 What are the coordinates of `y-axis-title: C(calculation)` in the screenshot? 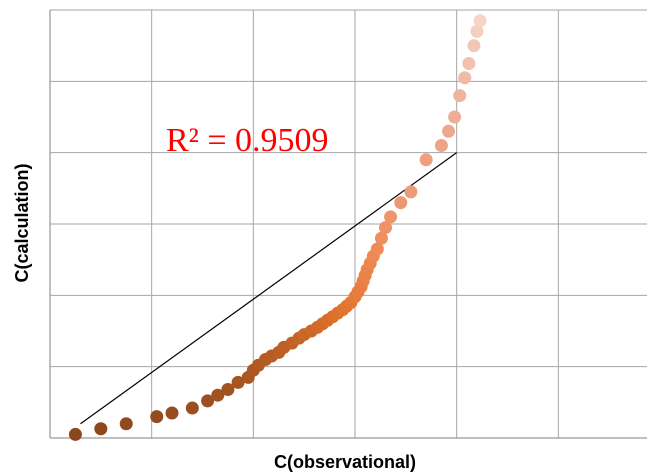 It's located at (22, 222).